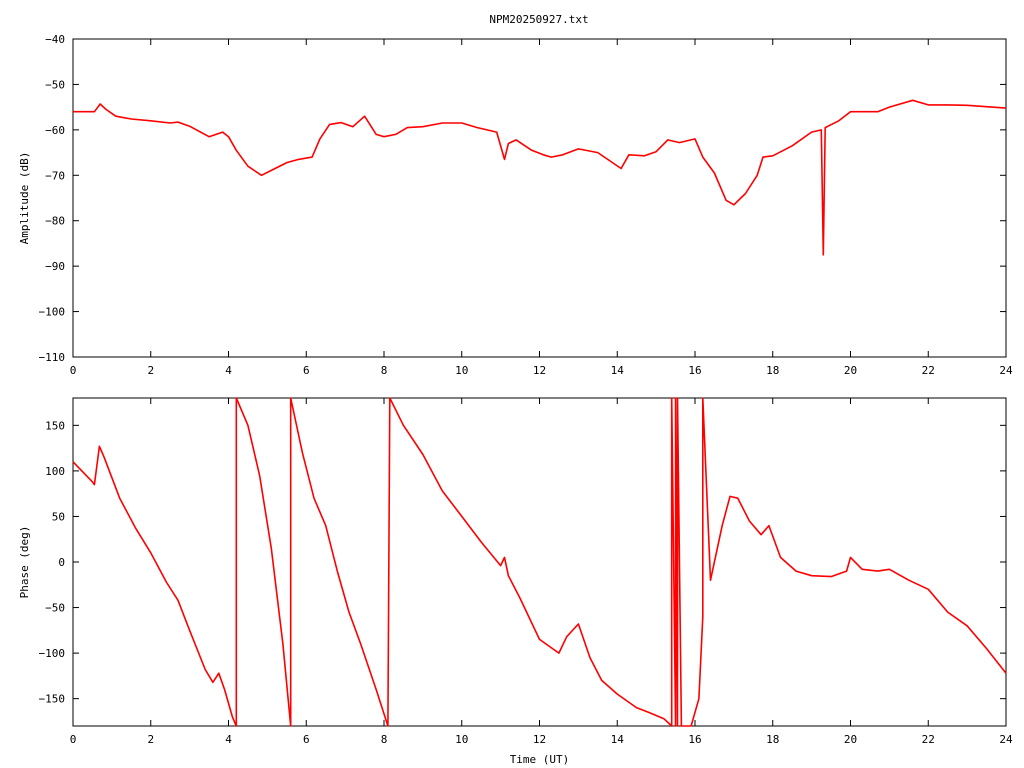  I want to click on y-tick-label: −80, so click(55, 221).